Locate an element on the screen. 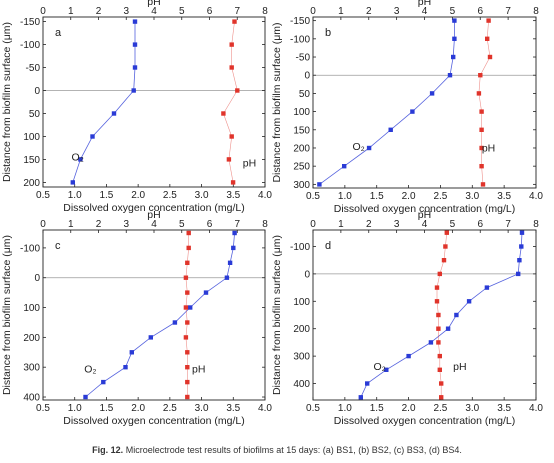 This screenshot has width=554, height=463. panel-d-top-tick-label: 6 is located at coordinates (480, 224).